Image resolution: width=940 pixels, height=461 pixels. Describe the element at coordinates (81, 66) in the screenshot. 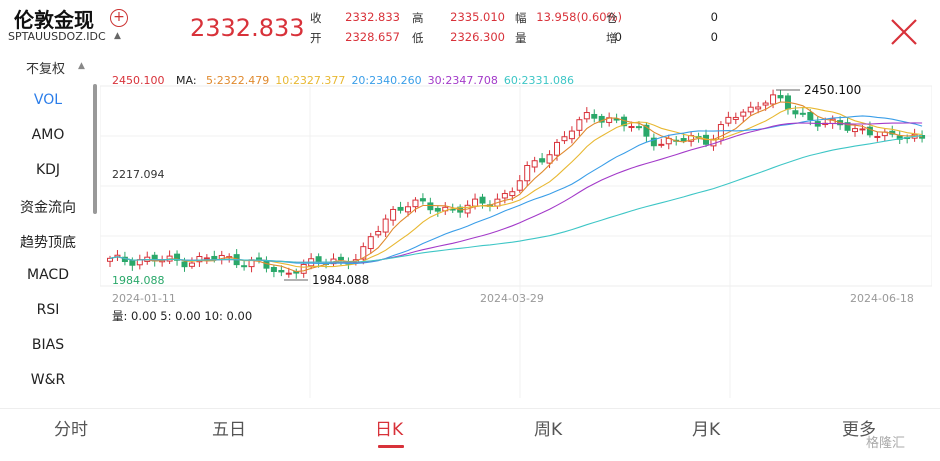

I see `adjust-caret-icon: ▲` at that location.